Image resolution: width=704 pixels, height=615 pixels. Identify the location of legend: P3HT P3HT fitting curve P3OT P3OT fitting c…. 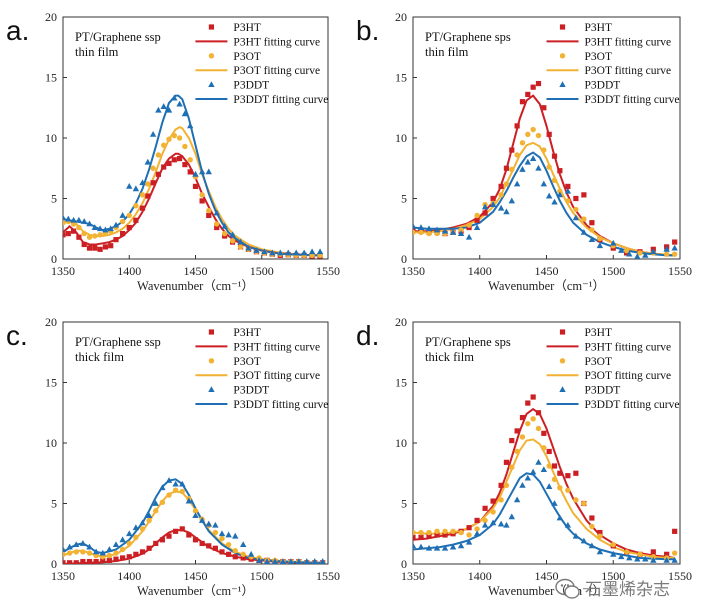
(613, 369).